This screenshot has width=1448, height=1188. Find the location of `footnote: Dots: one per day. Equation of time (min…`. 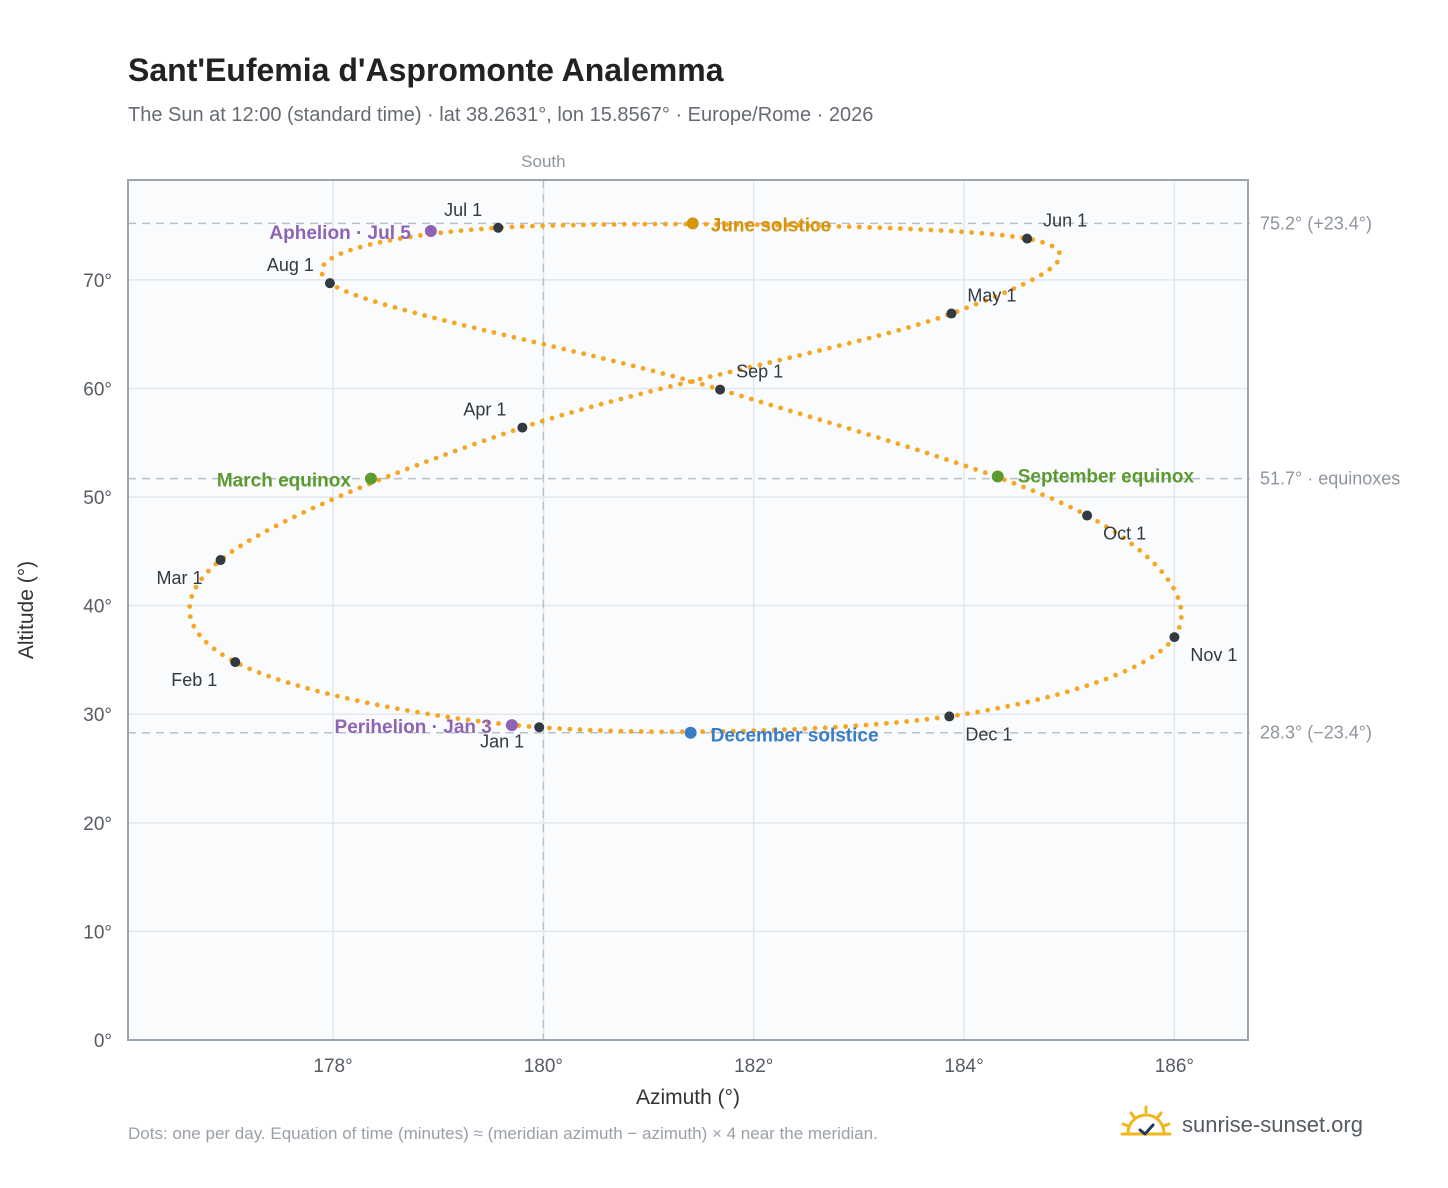

footnote: Dots: one per day. Equation of time (min… is located at coordinates (503, 1133).